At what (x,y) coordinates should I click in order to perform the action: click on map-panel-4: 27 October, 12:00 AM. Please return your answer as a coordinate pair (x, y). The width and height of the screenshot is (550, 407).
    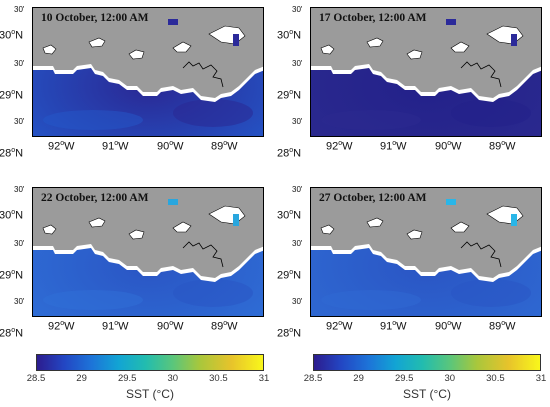
    Looking at the image, I should click on (426, 252).